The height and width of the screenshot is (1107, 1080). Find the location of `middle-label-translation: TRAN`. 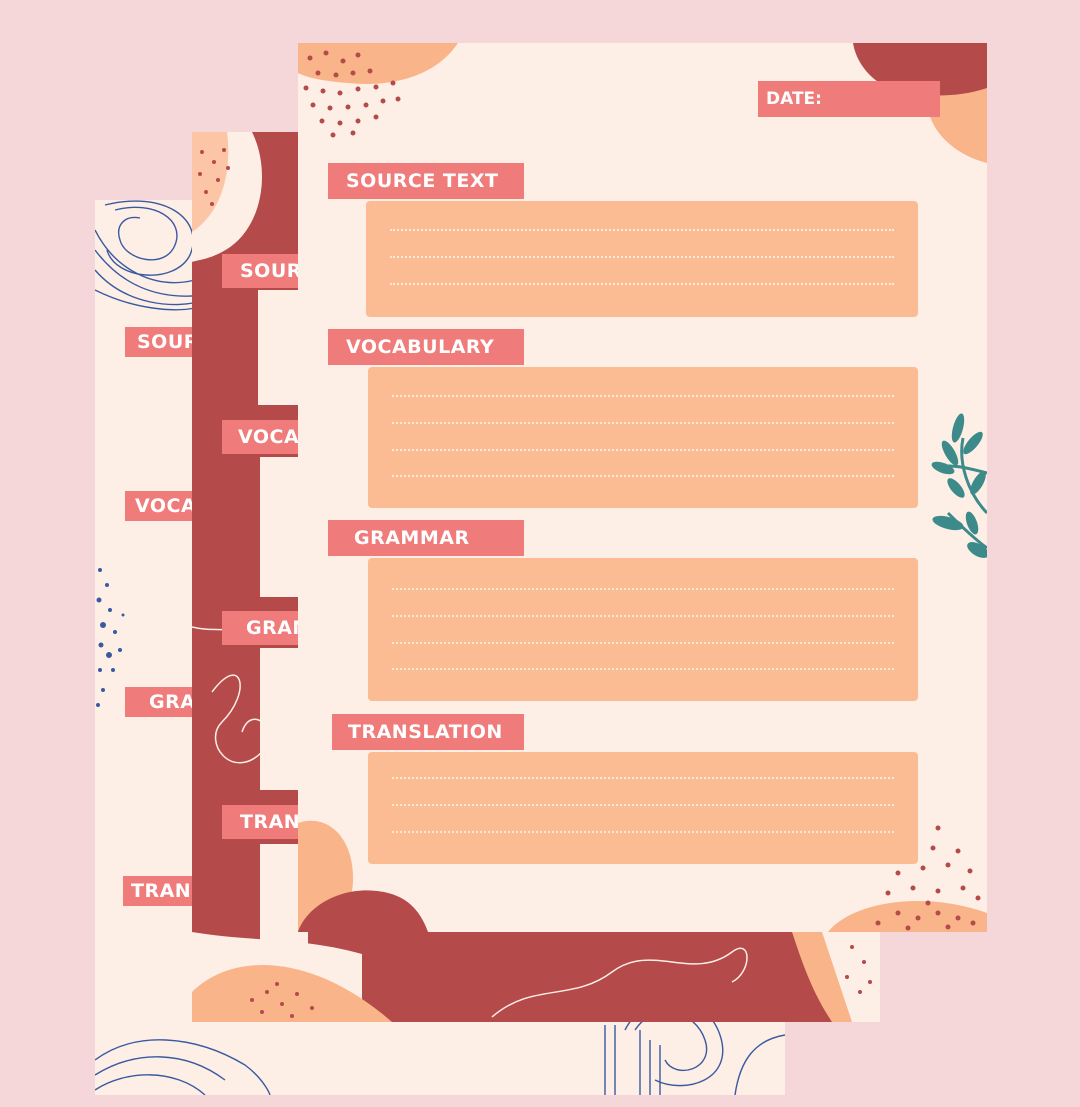

middle-label-translation: TRAN is located at coordinates (267, 822).